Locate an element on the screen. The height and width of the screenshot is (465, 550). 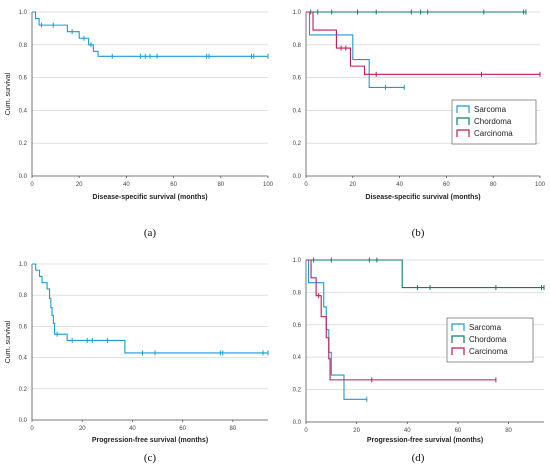
panel-caption: (a) is located at coordinates (150, 233).